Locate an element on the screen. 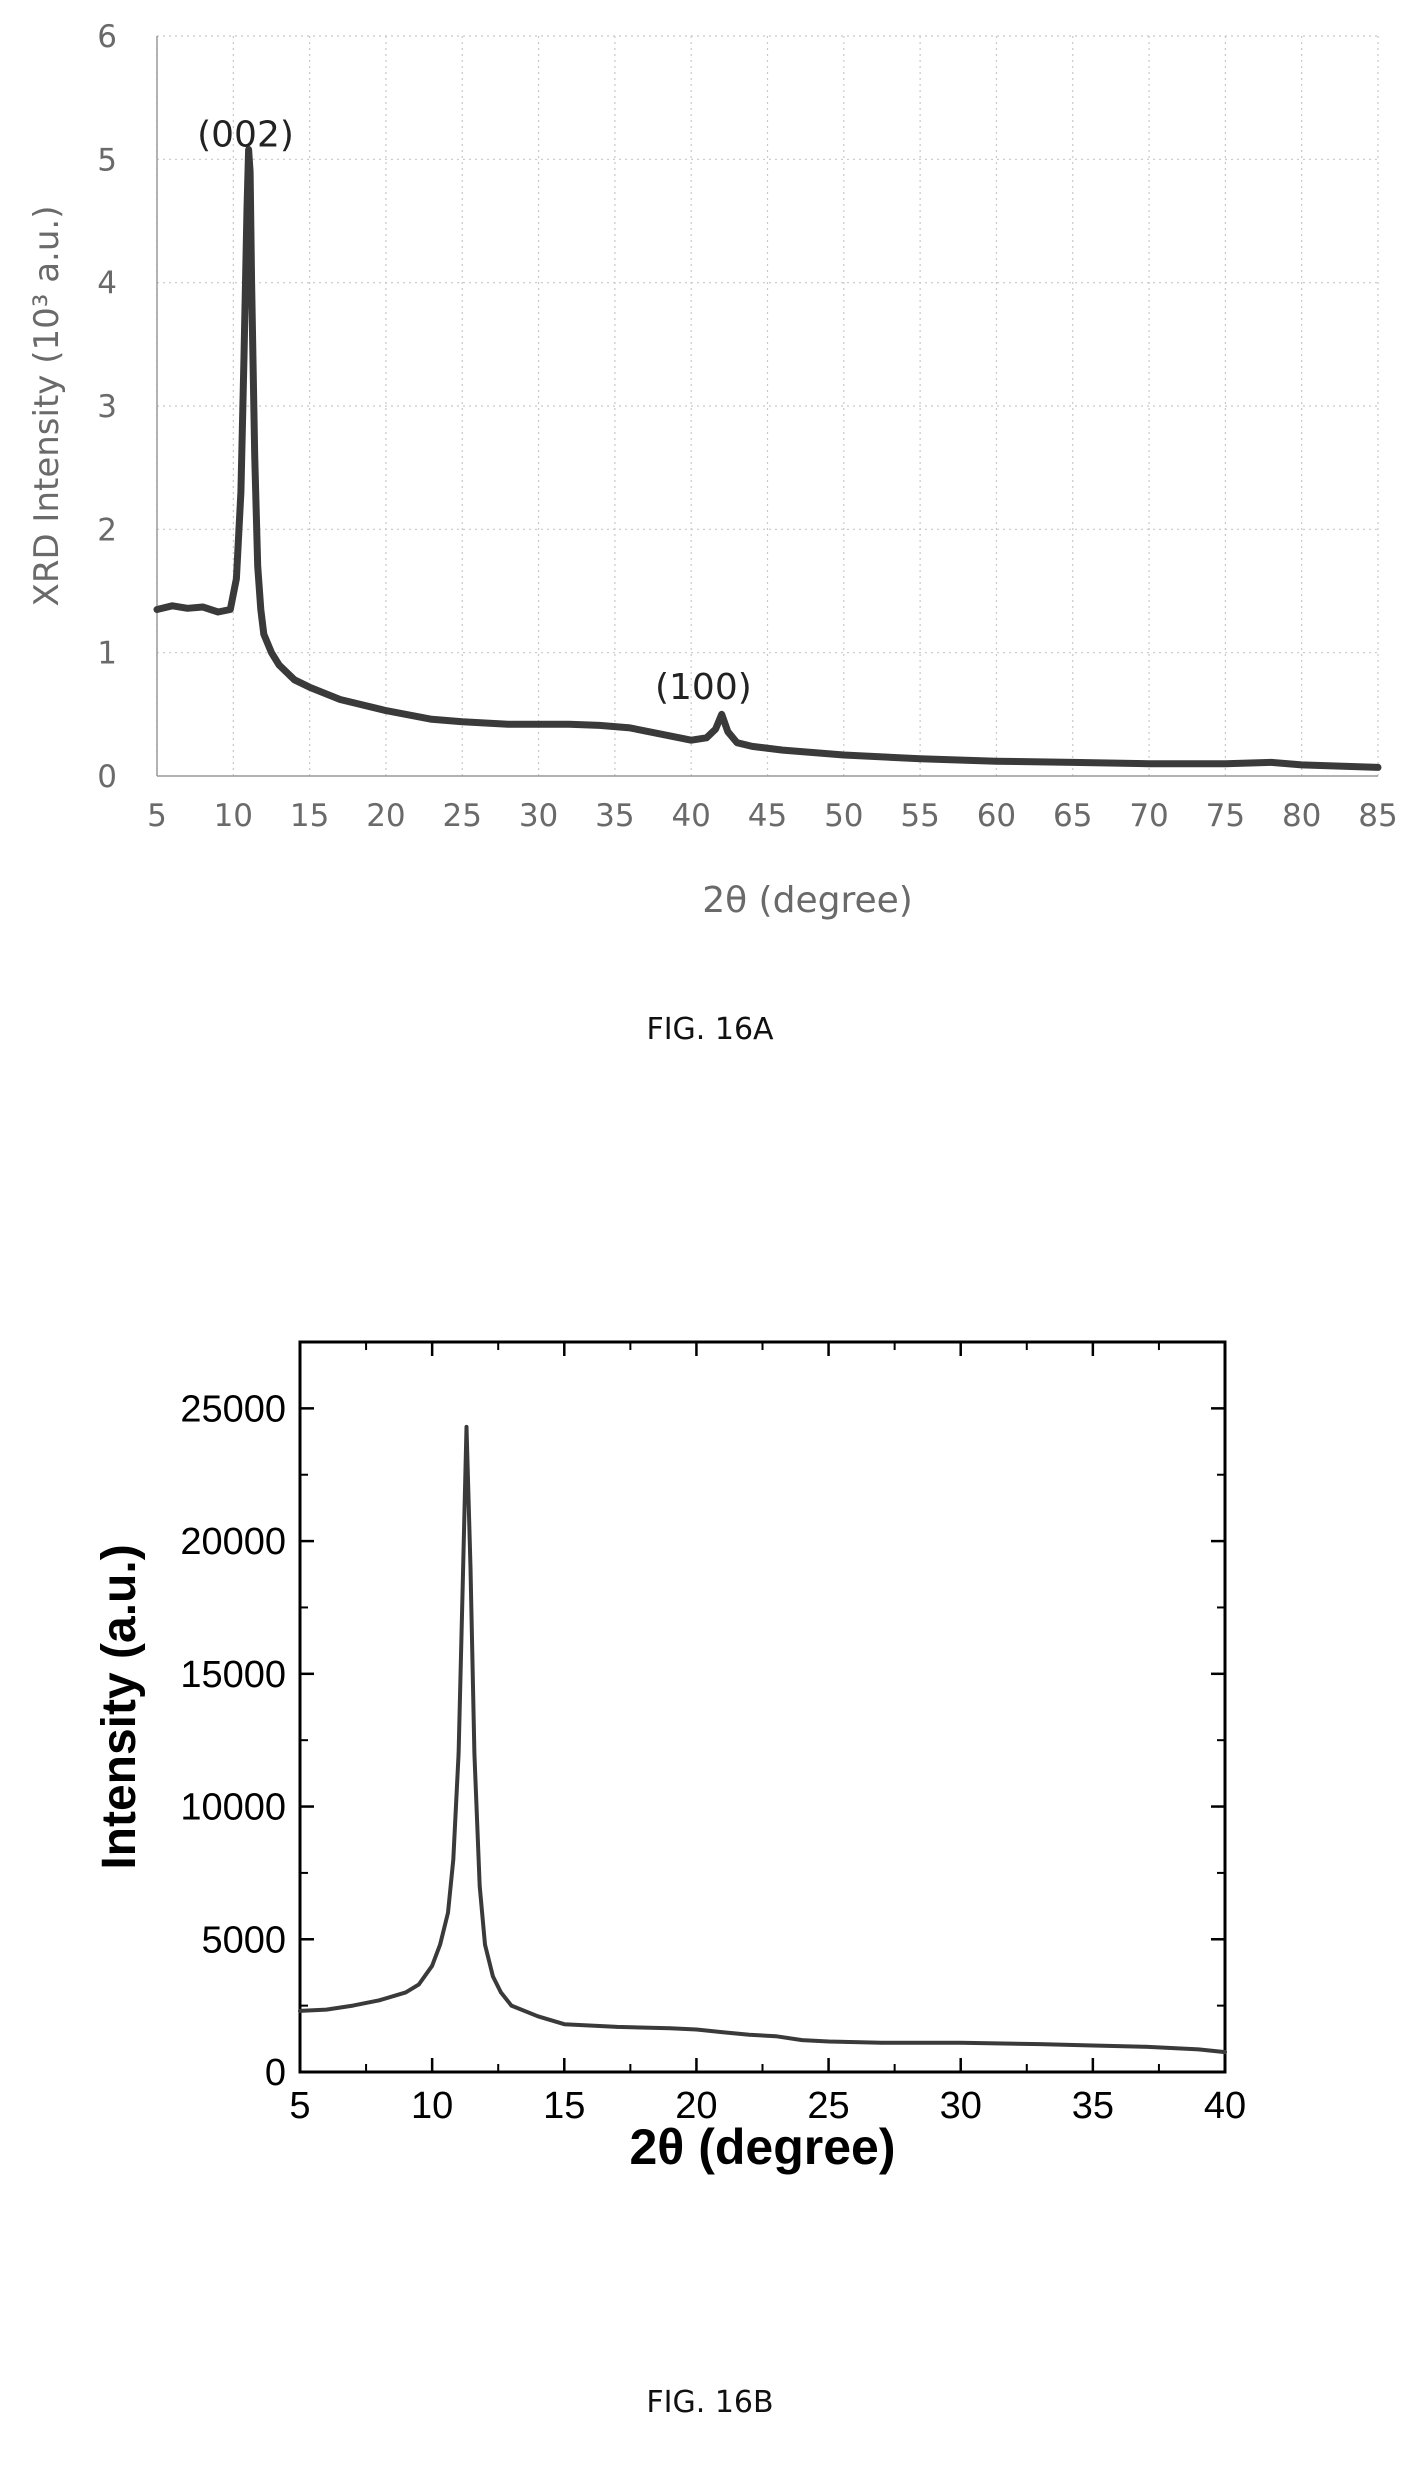 The image size is (1420, 2483). y-tick-label: 25000 is located at coordinates (233, 1409).